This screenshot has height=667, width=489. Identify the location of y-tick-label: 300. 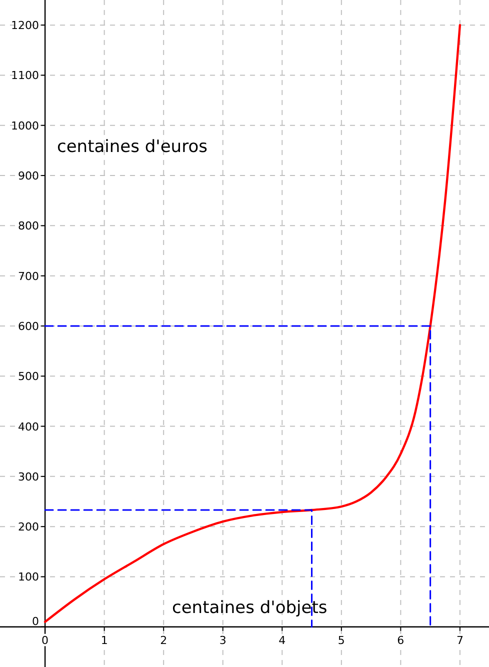
(29, 477).